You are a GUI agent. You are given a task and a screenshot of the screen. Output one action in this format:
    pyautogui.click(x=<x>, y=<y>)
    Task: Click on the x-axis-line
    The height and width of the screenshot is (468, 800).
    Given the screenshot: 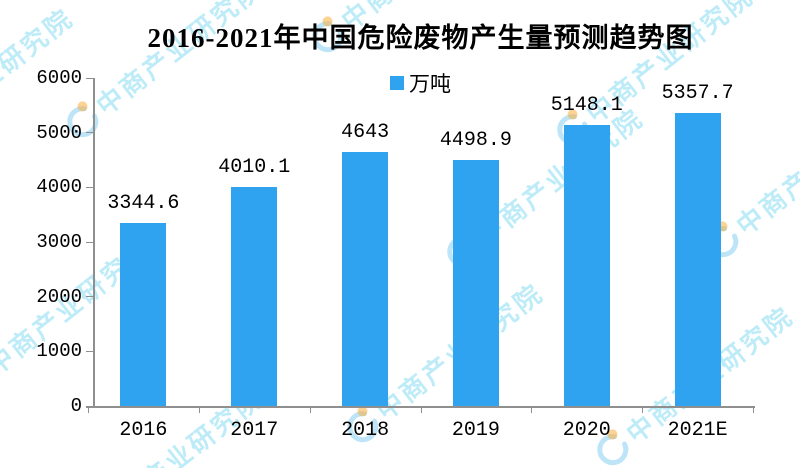 What is the action you would take?
    pyautogui.click(x=420, y=407)
    